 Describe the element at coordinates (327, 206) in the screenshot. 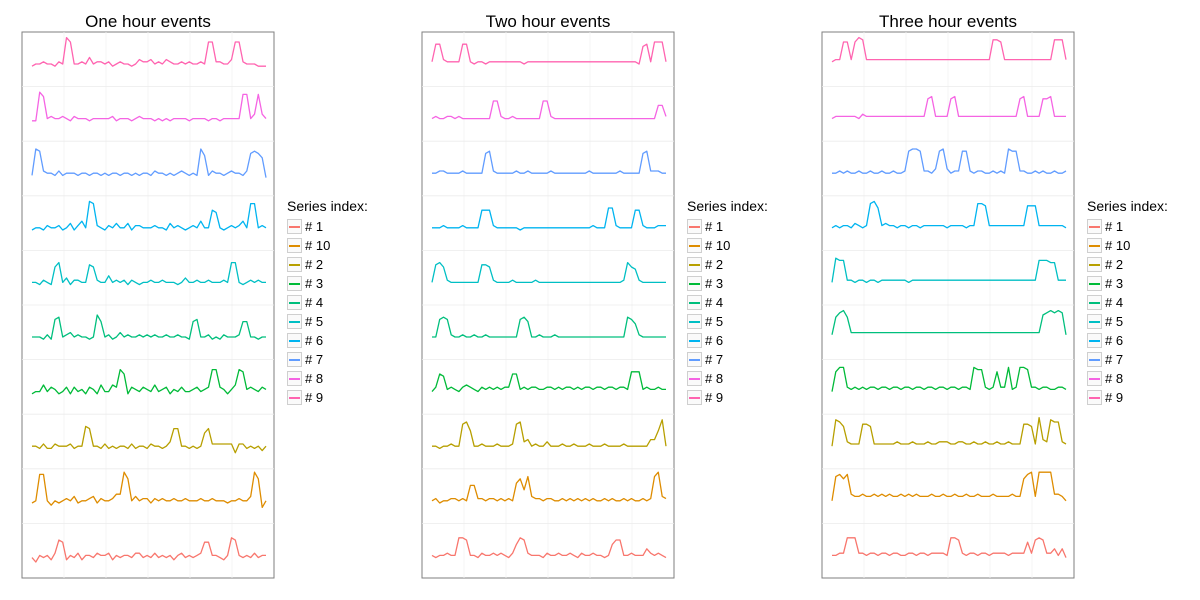

I see `legend-title: Series index:` at that location.